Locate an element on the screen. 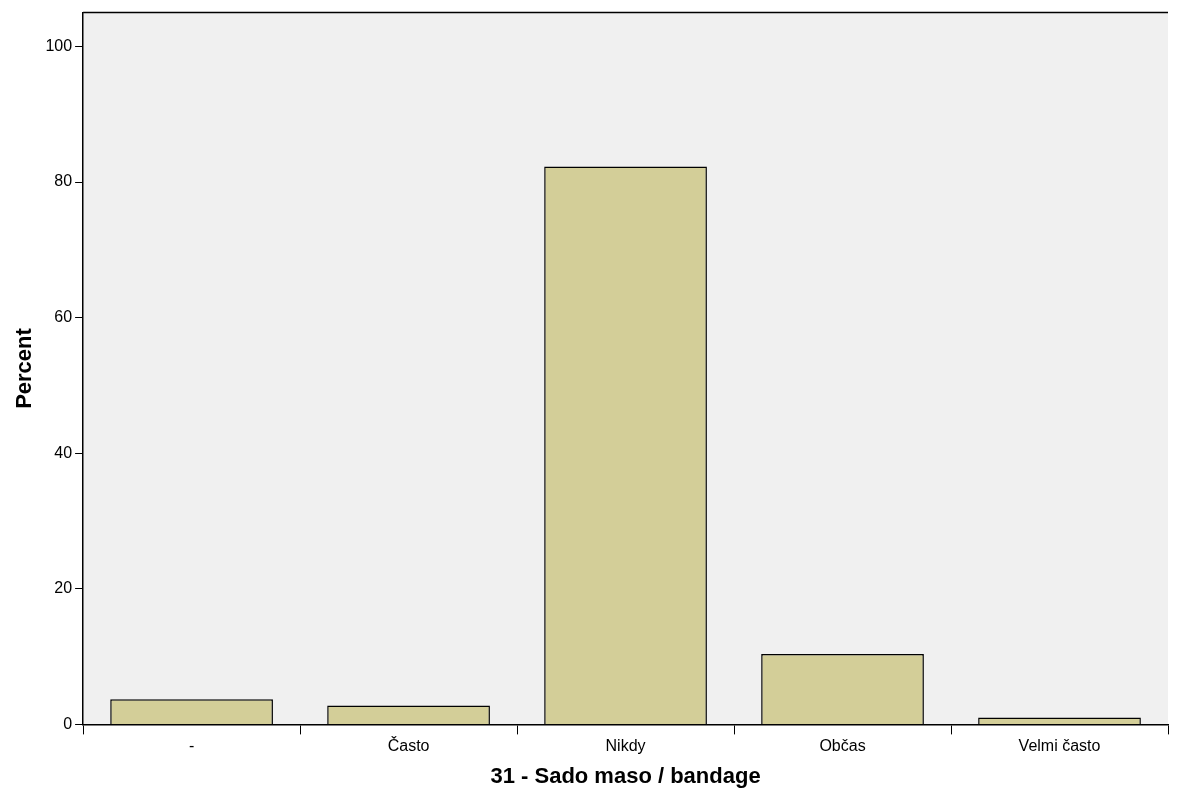 This screenshot has width=1186, height=802. x-tick-label: - is located at coordinates (191, 746).